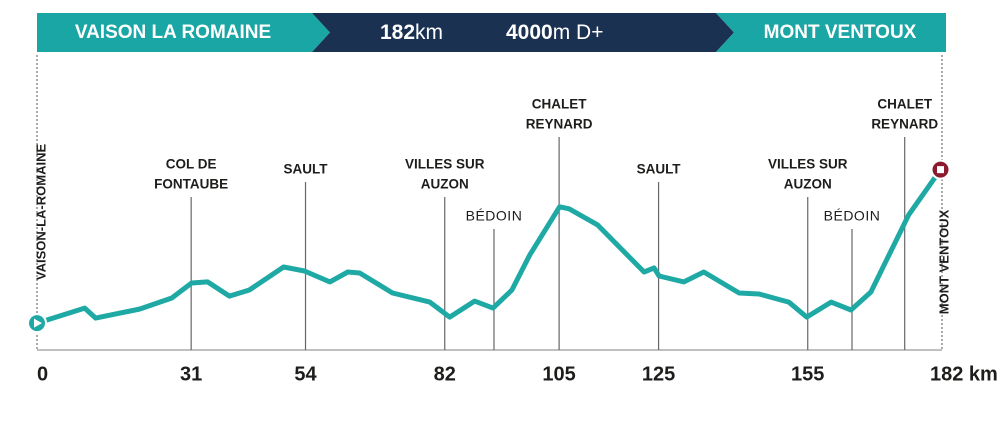 Image resolution: width=1000 pixels, height=421 pixels. I want to click on header-end: MONT VENTOUX, so click(840, 32).